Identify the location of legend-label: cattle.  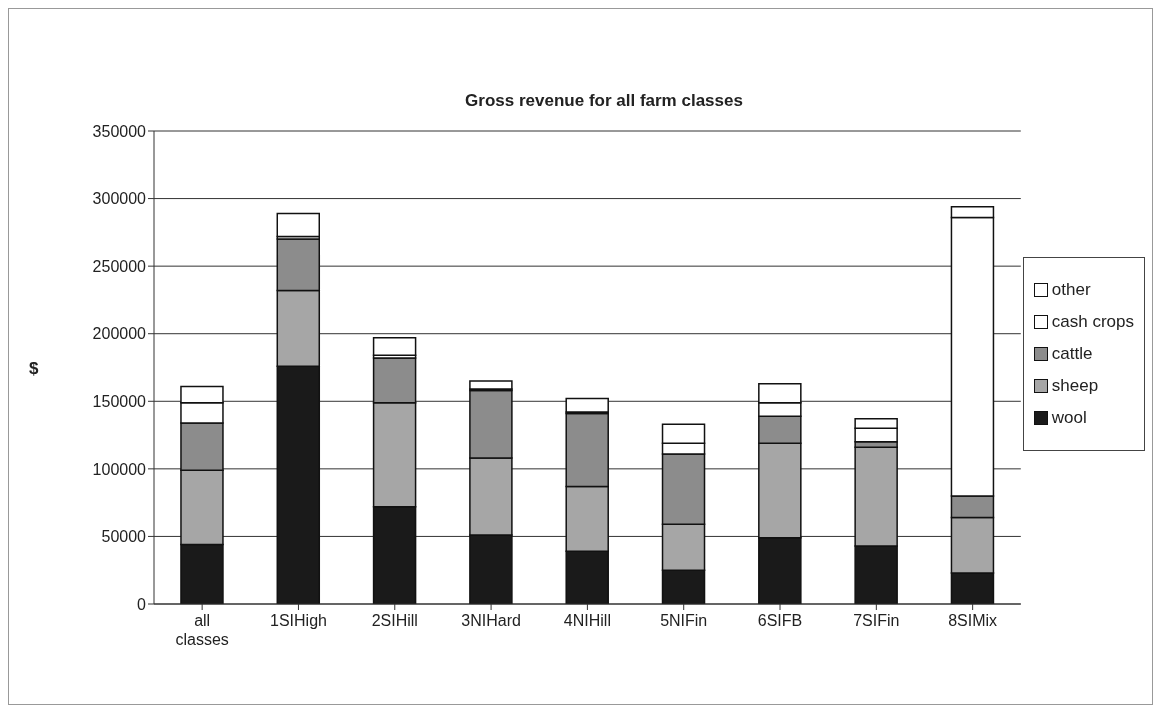
(1072, 354).